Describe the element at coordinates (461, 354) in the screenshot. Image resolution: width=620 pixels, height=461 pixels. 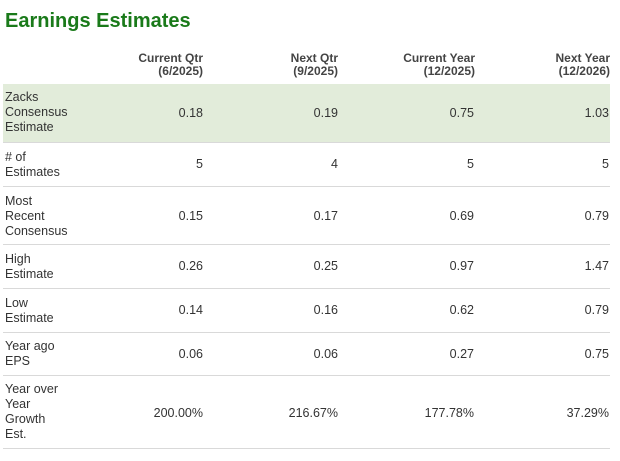
I see `table-cell: 0.27` at that location.